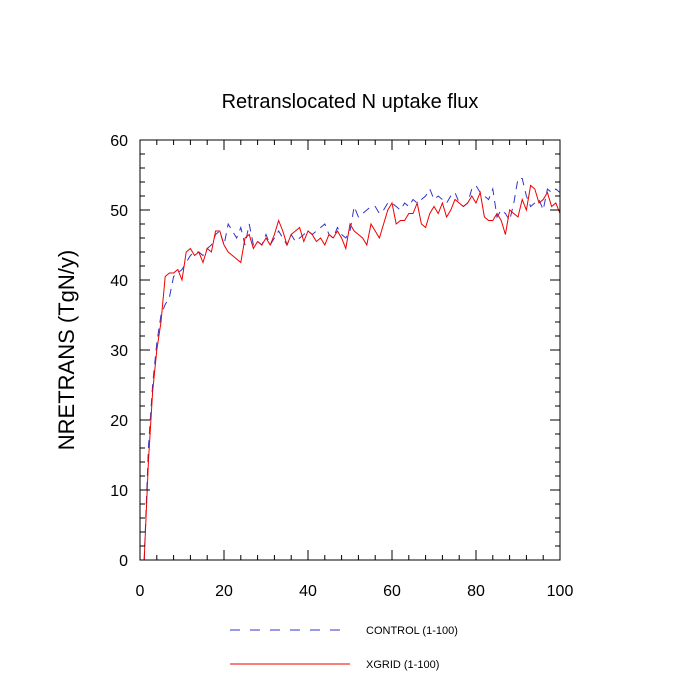  What do you see at coordinates (412, 631) in the screenshot?
I see `legend-label-1: CONTROL (1-100)` at bounding box center [412, 631].